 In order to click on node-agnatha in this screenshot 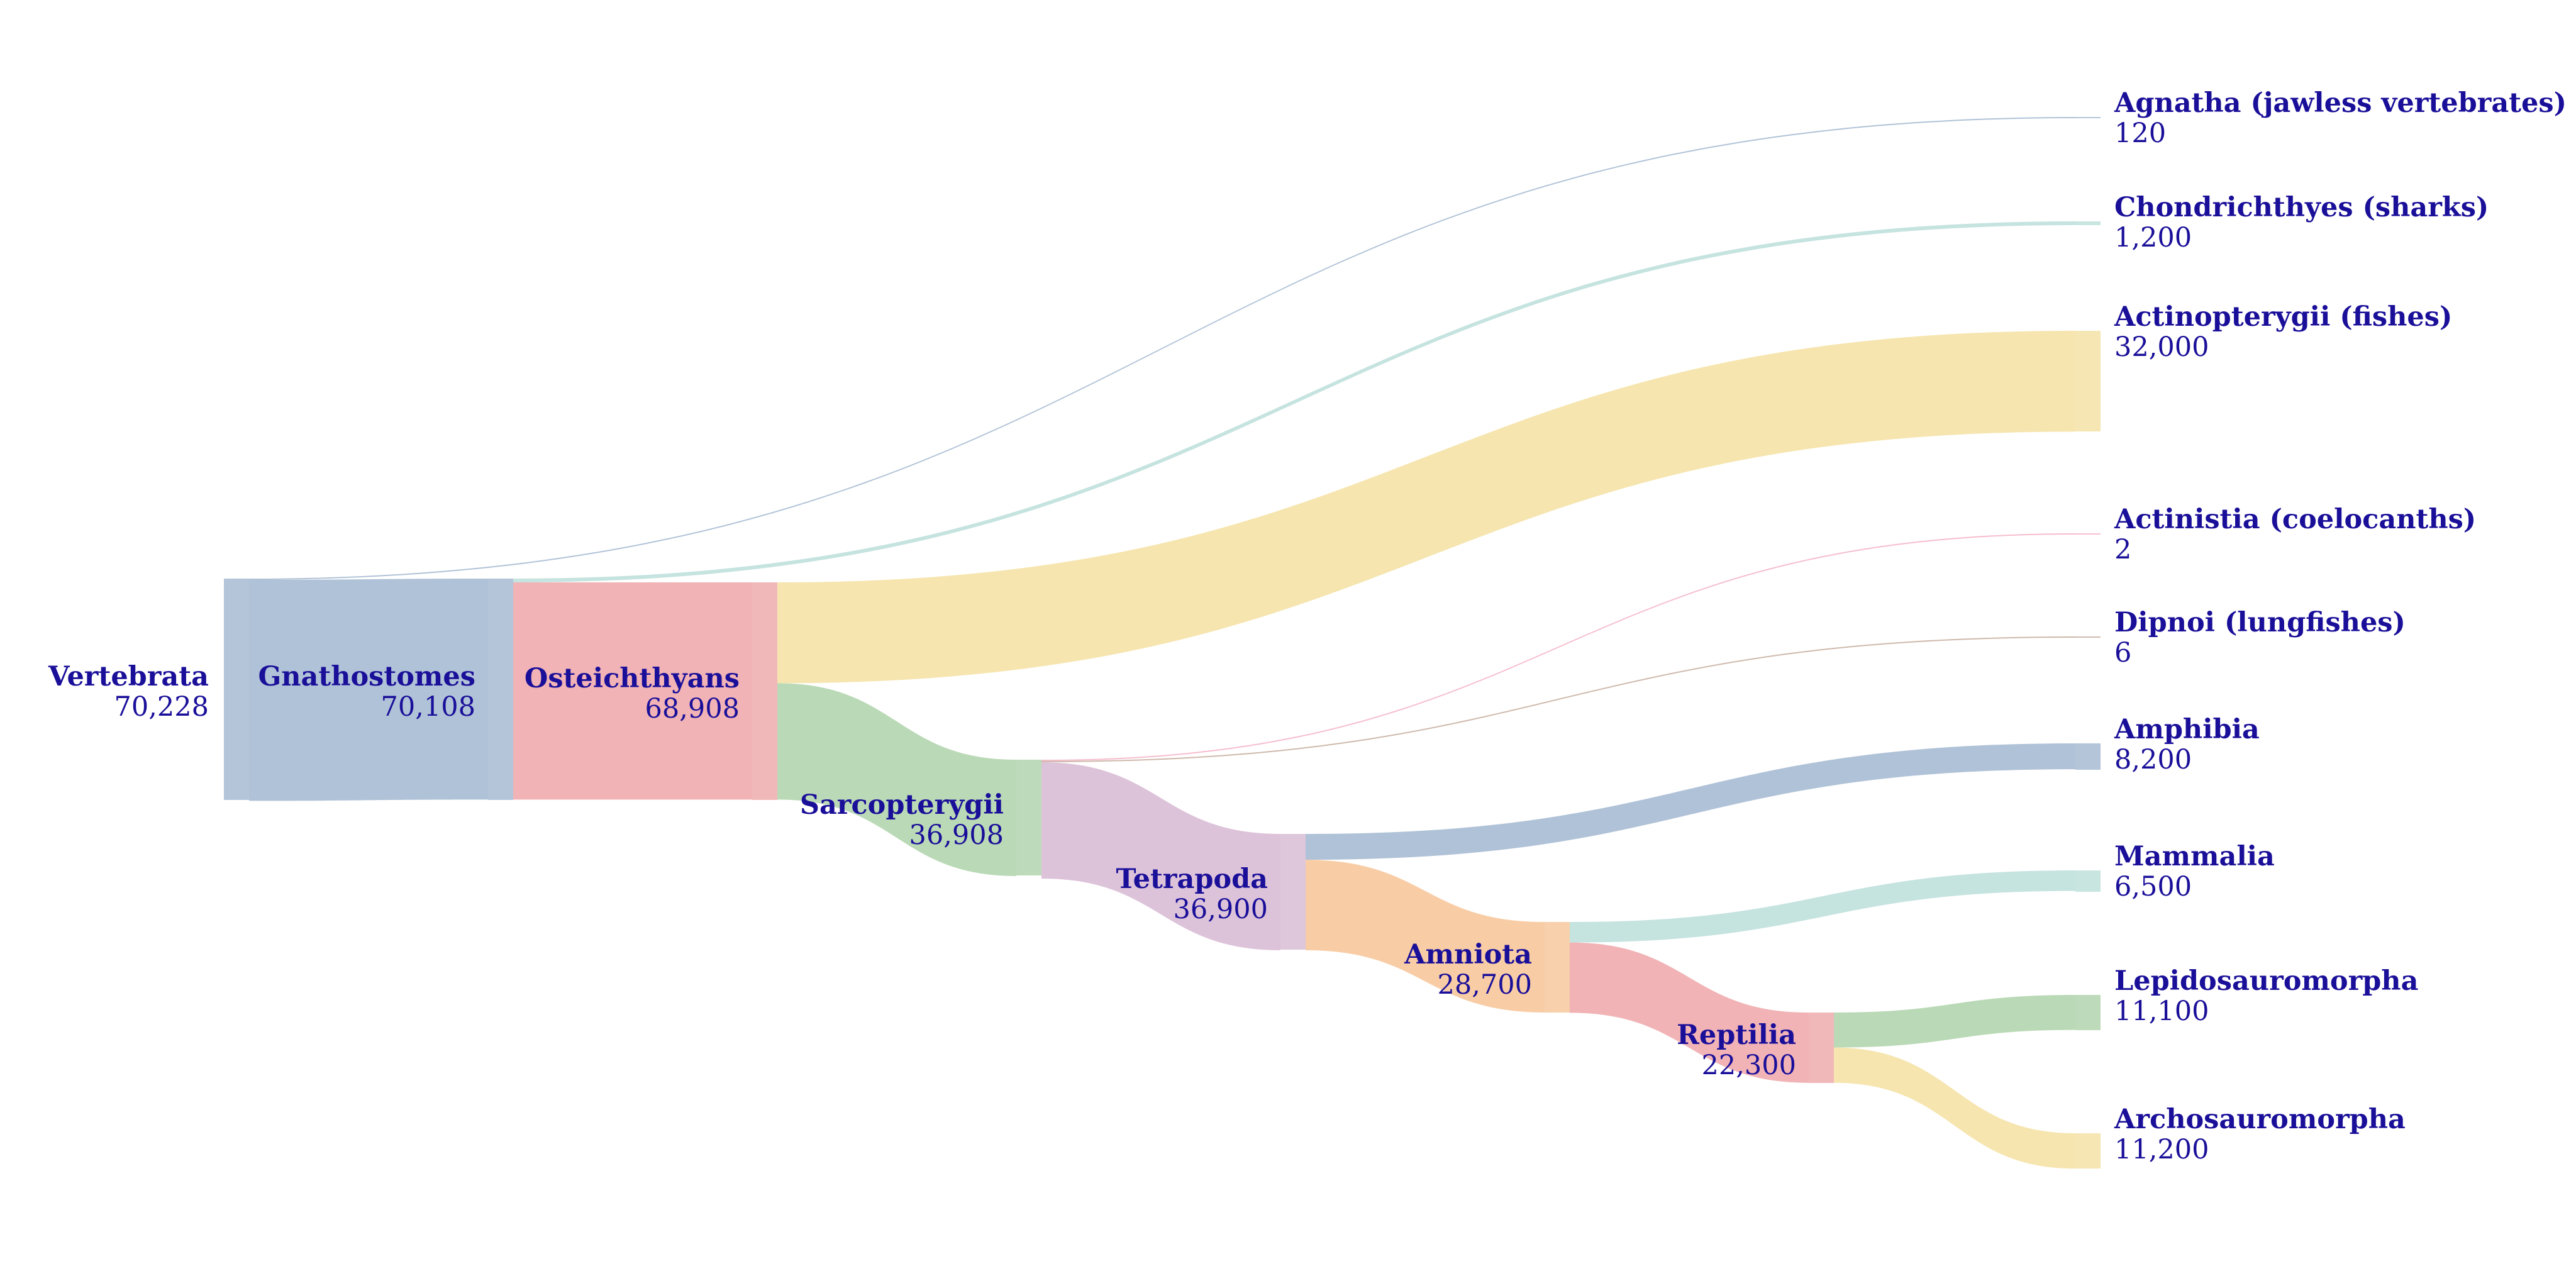, I will do `click(2088, 117)`.